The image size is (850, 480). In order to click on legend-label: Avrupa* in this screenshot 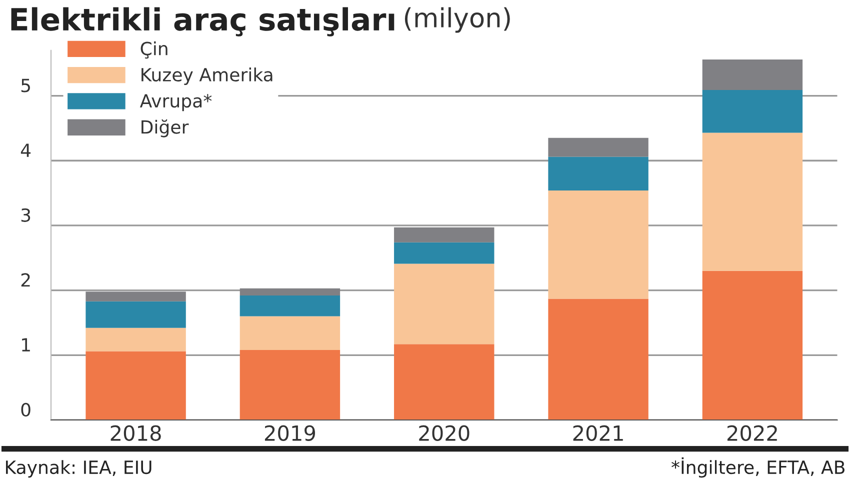, I will do `click(176, 103)`.